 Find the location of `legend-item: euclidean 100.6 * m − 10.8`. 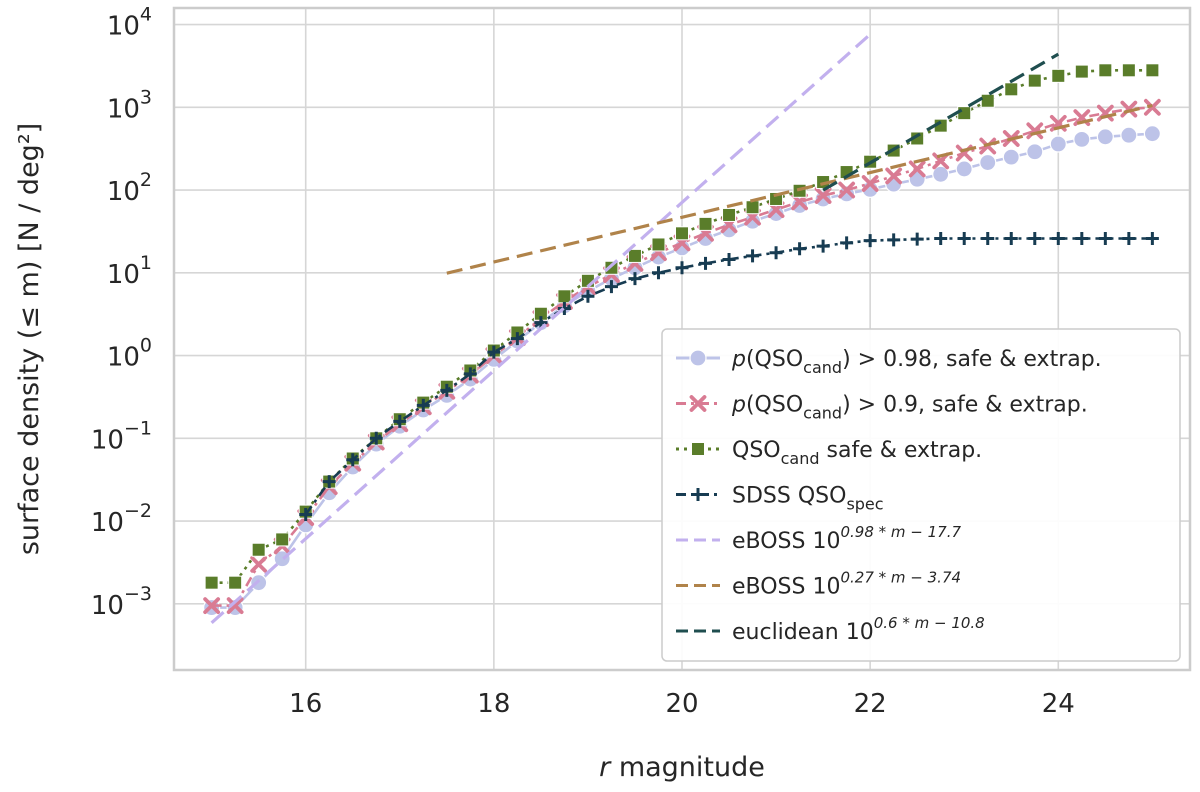

legend-item: euclidean 100.6 * m − 10.8 is located at coordinates (830, 629).